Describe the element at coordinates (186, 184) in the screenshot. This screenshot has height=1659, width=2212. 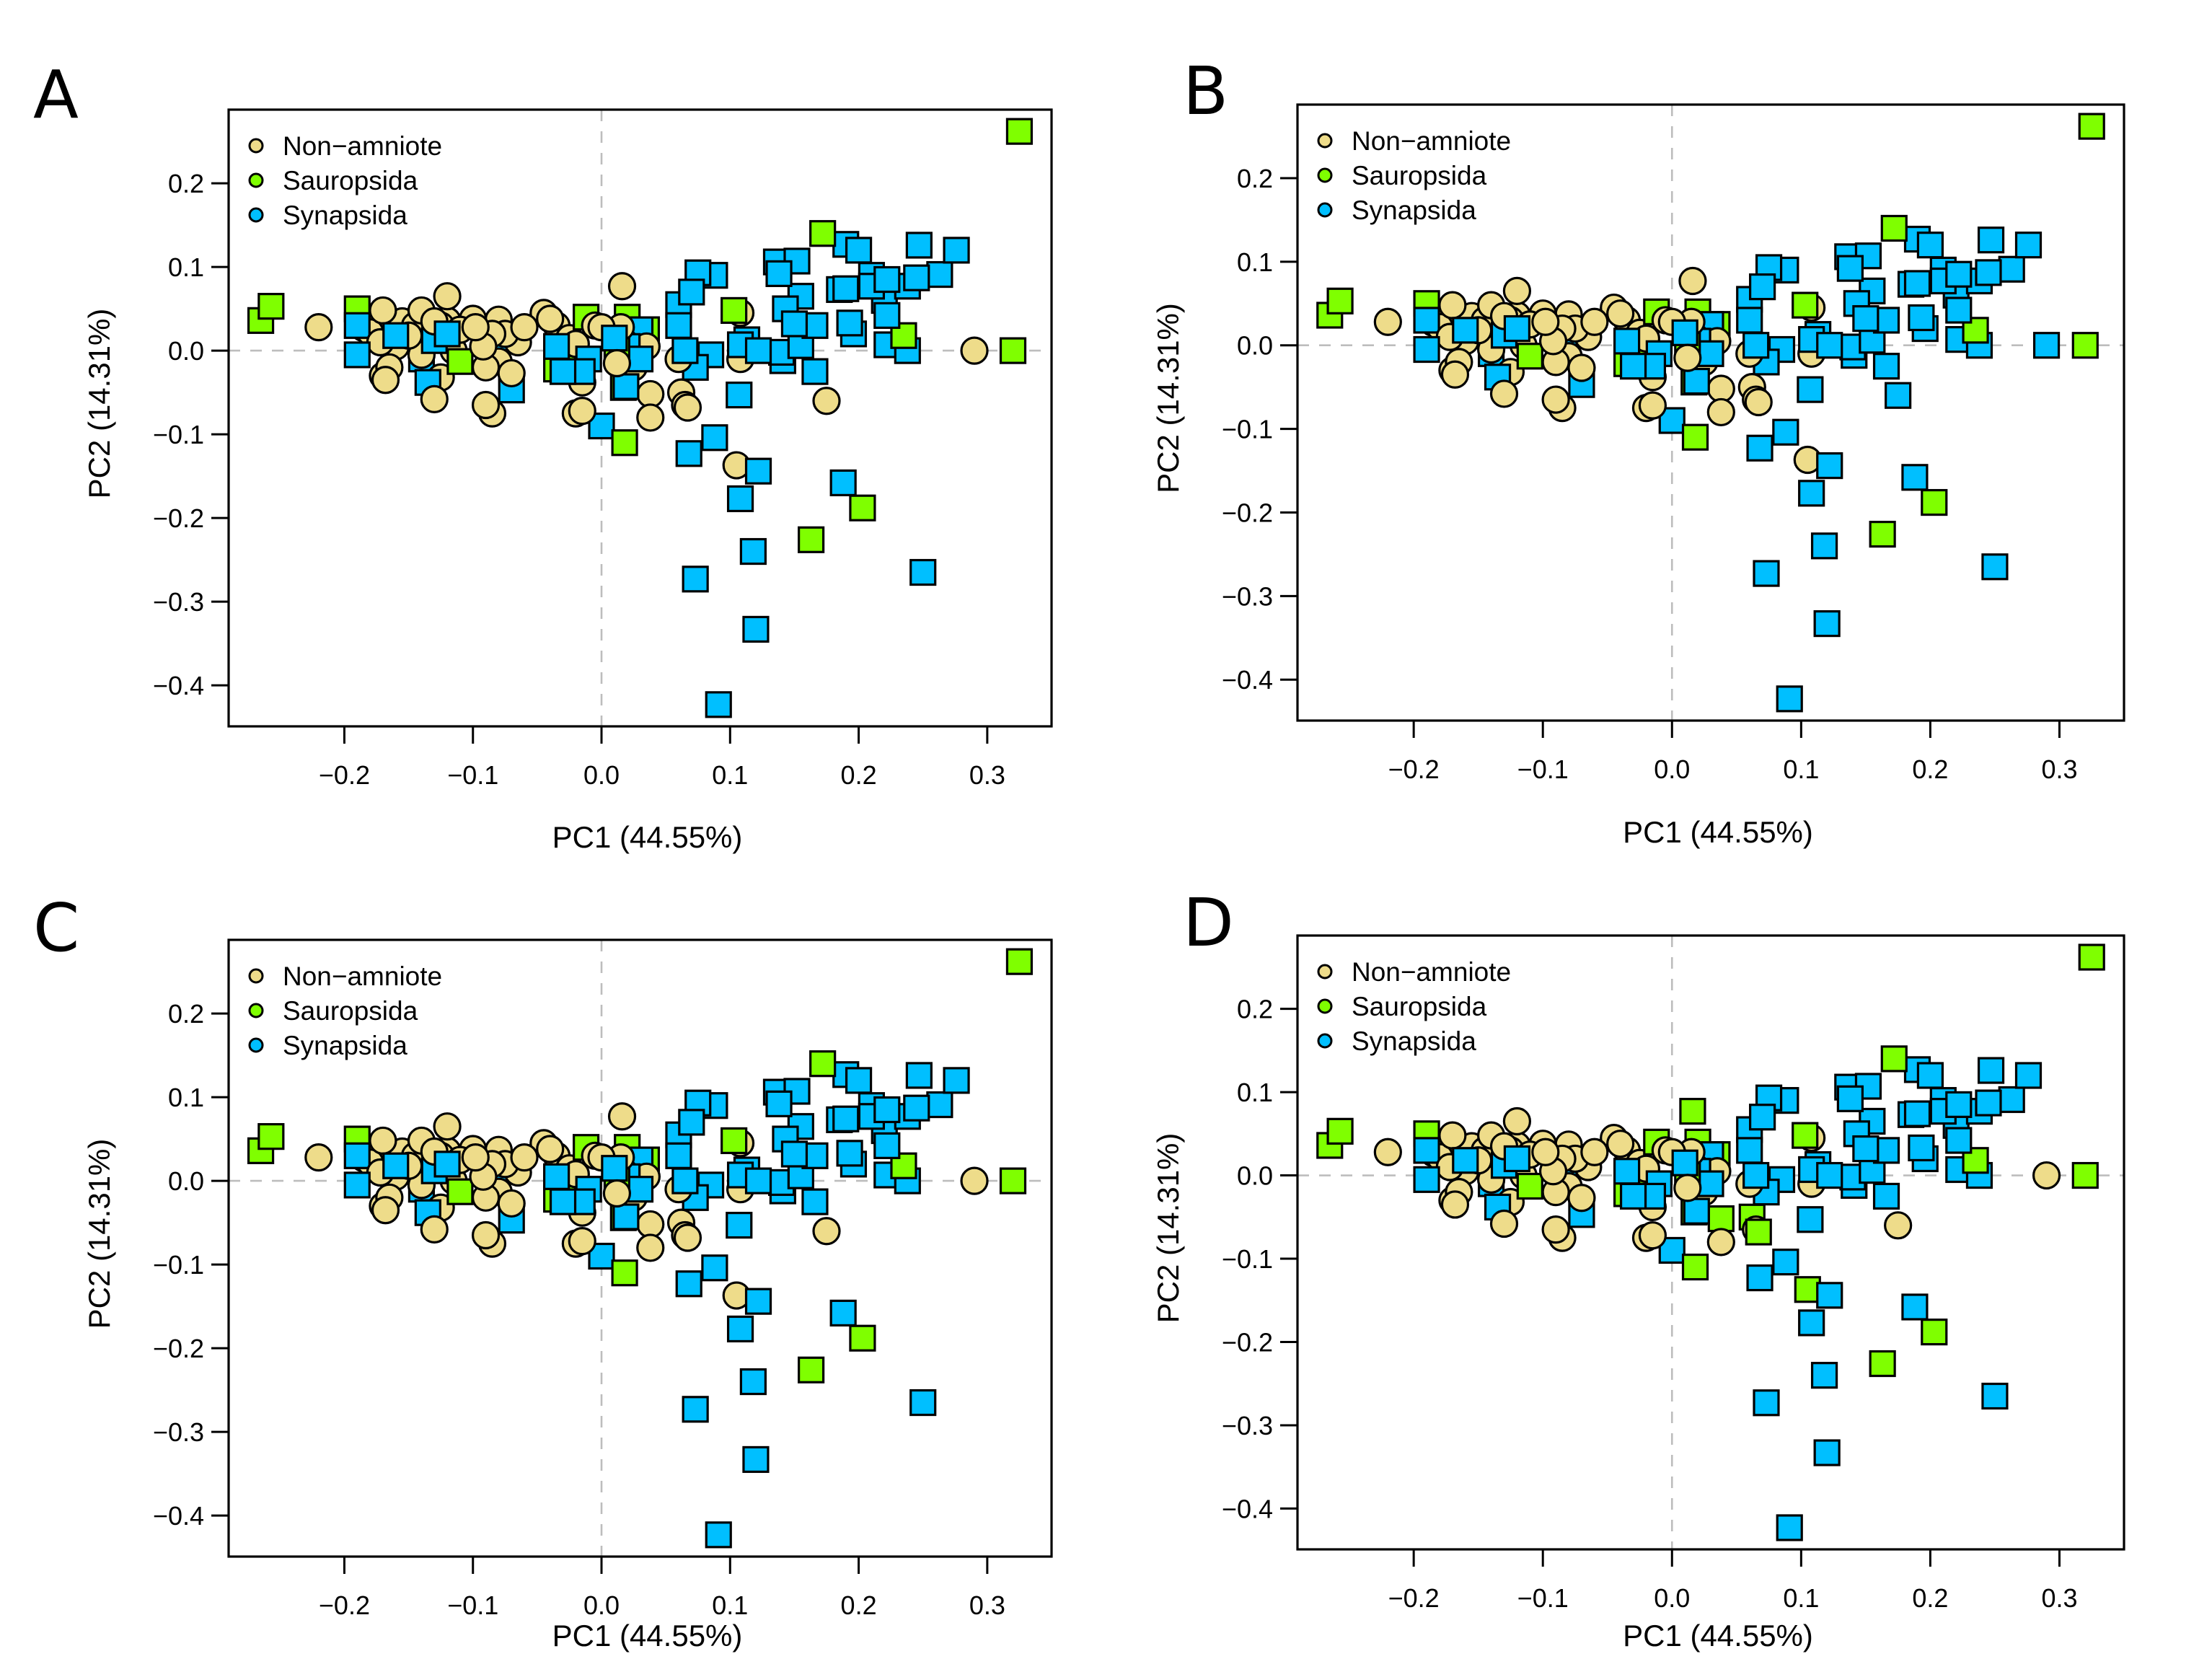
I see `y-tick-label: 0.2` at that location.